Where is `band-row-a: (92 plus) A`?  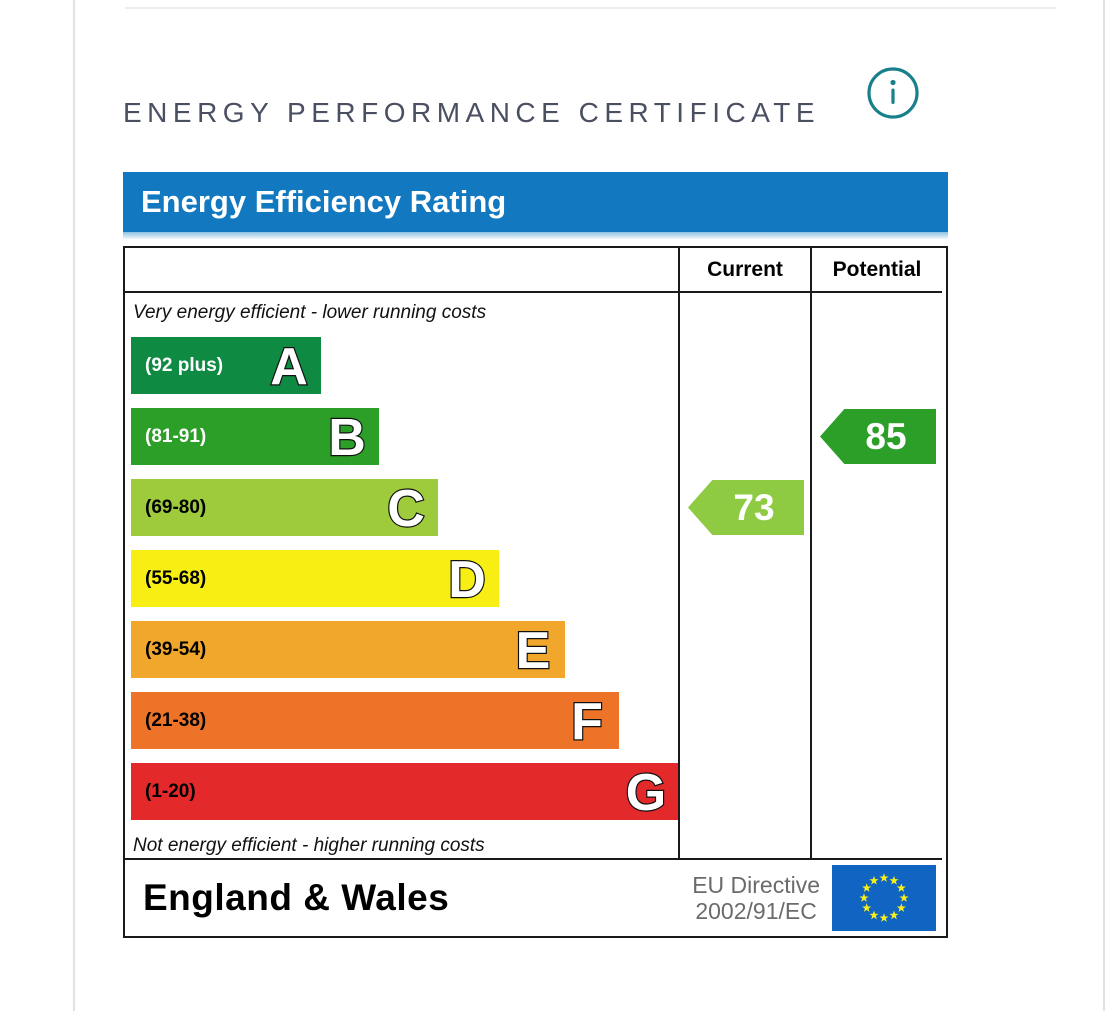
band-row-a: (92 plus) A is located at coordinates (404, 365).